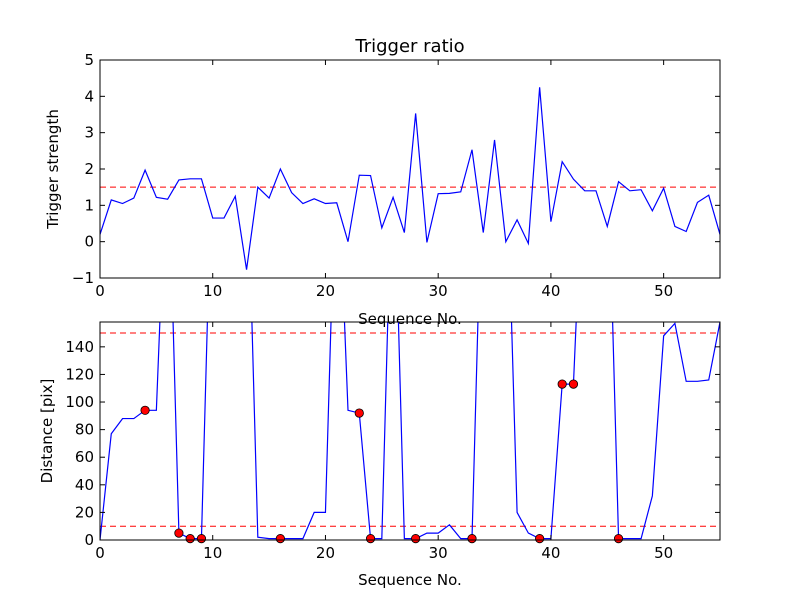 This screenshot has height=600, width=800. I want to click on y-tick-label: 120, so click(79, 374).